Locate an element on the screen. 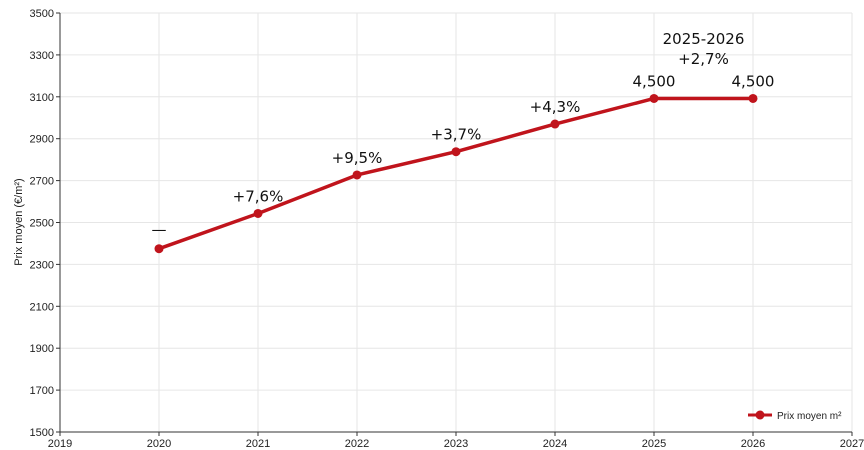 The width and height of the screenshot is (864, 450). y-tick-label: 2700 is located at coordinates (42, 182).